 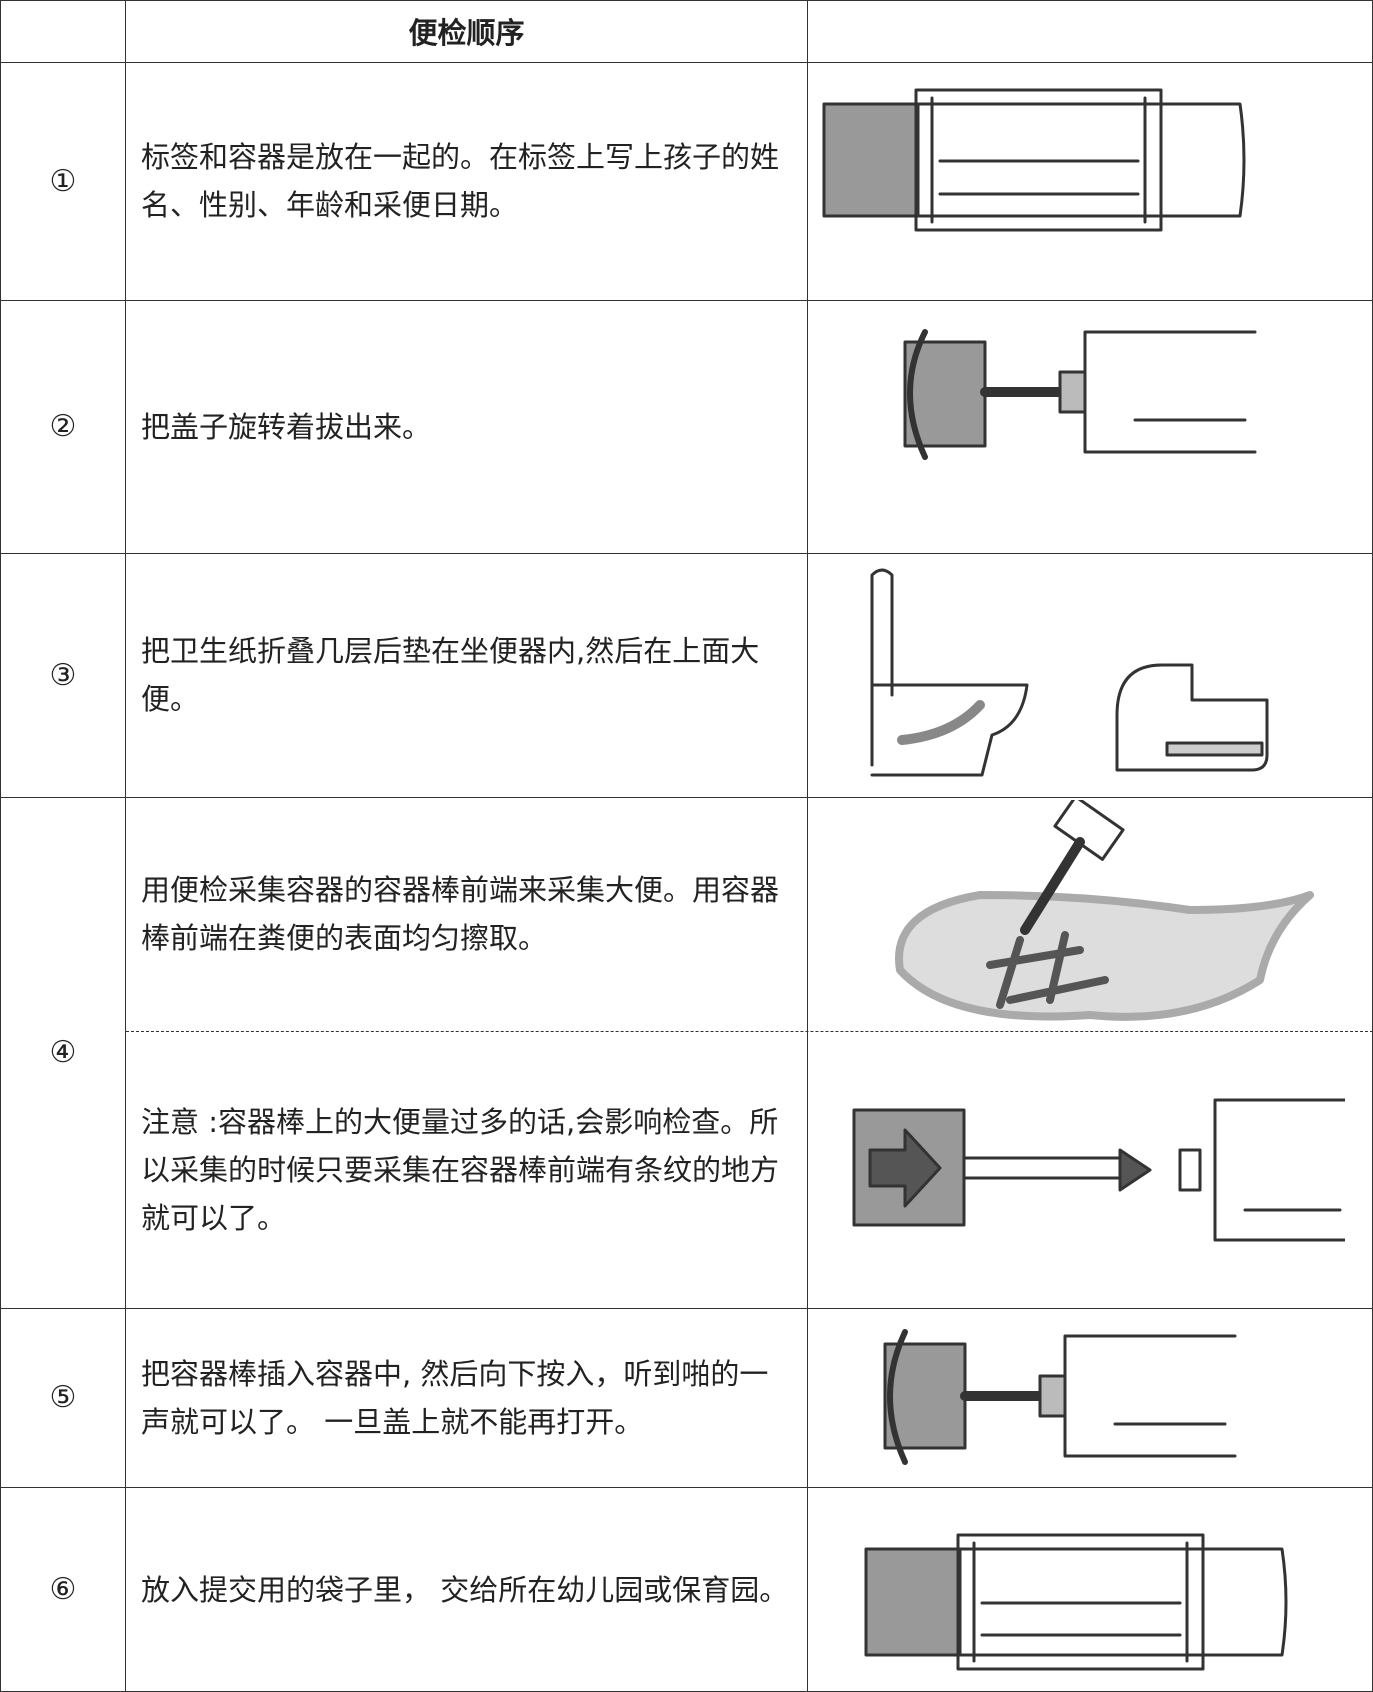 I want to click on toilet-illustration, so click(x=1069, y=672).